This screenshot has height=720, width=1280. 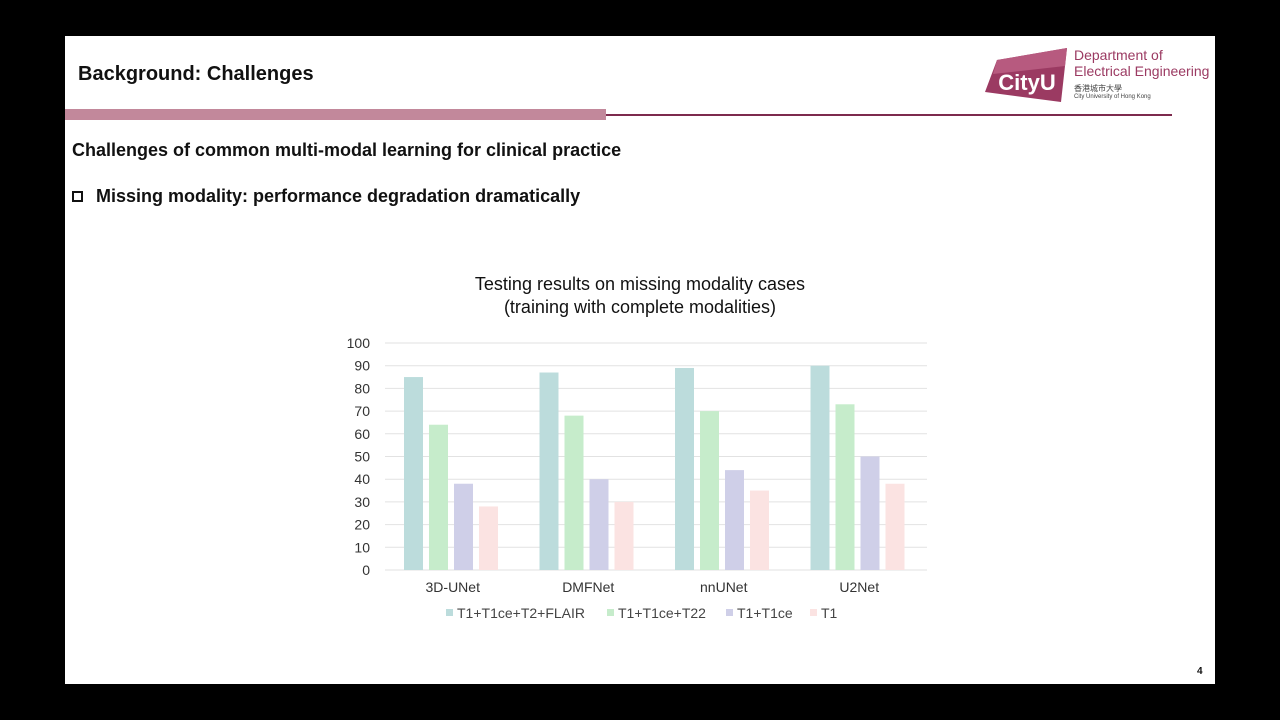 I want to click on logo-wordmark: CityU, so click(x=1026, y=82).